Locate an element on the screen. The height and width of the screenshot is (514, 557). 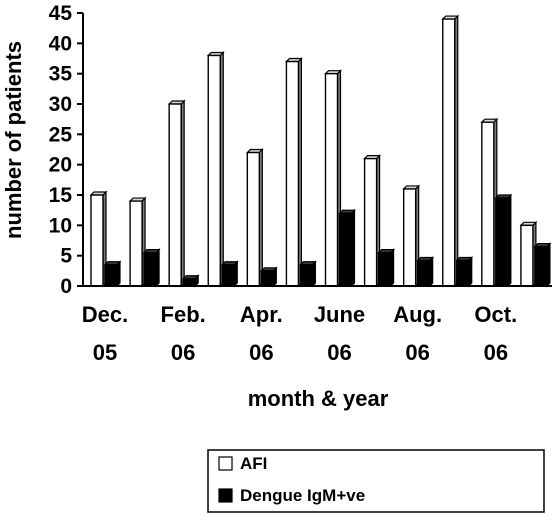
y-tick-label: 35 is located at coordinates (61, 74).